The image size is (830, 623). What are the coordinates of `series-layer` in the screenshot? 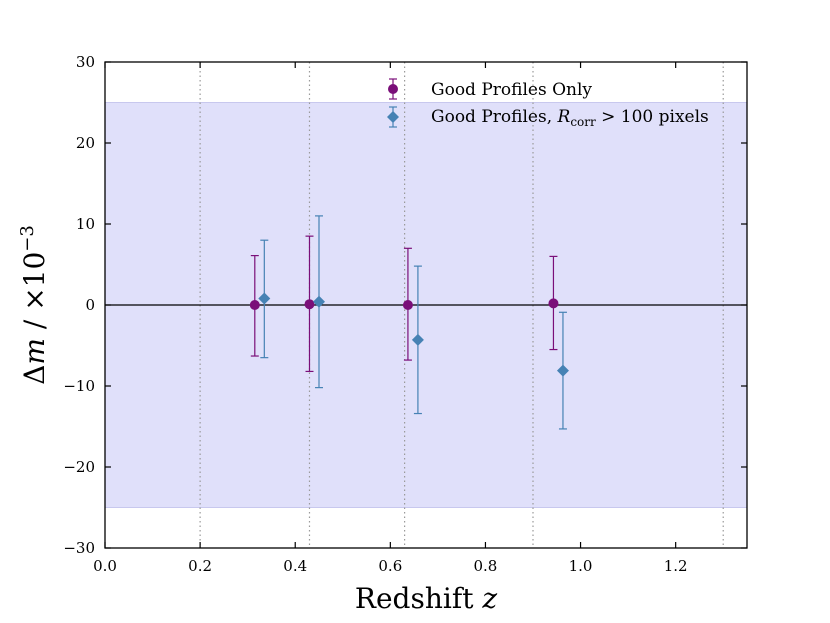 It's located at (409, 322).